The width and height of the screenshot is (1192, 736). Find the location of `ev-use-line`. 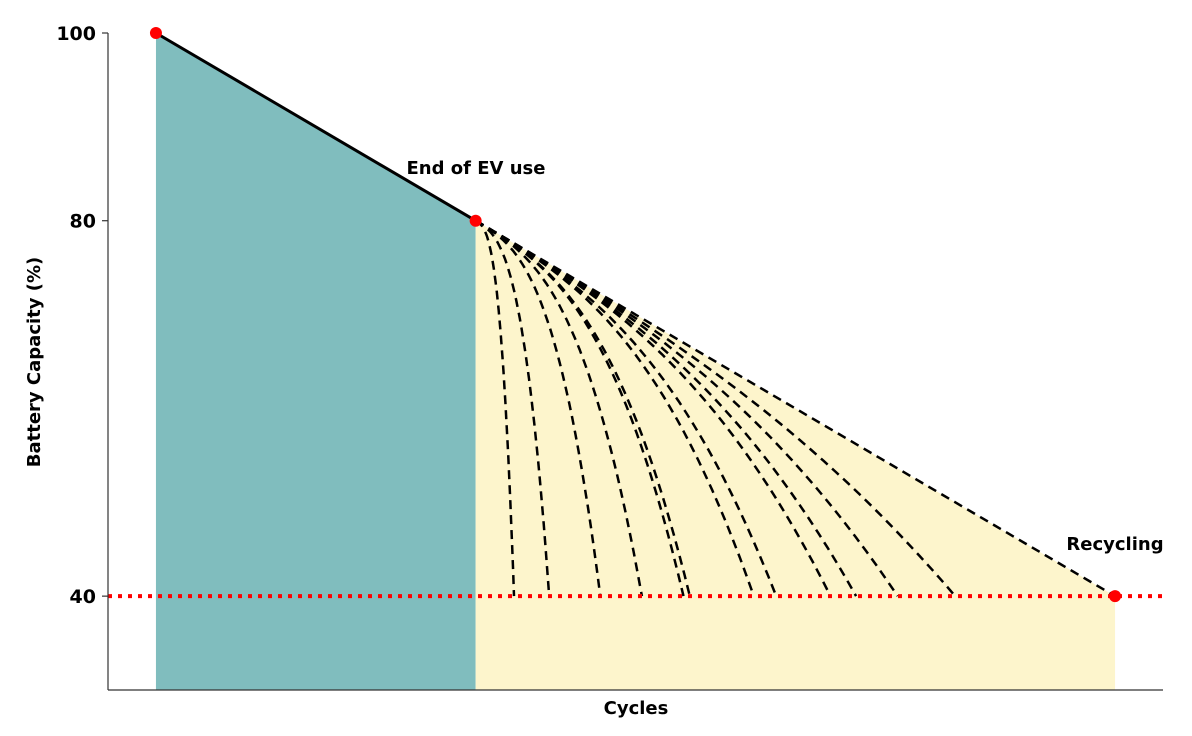

ev-use-line is located at coordinates (316, 127).